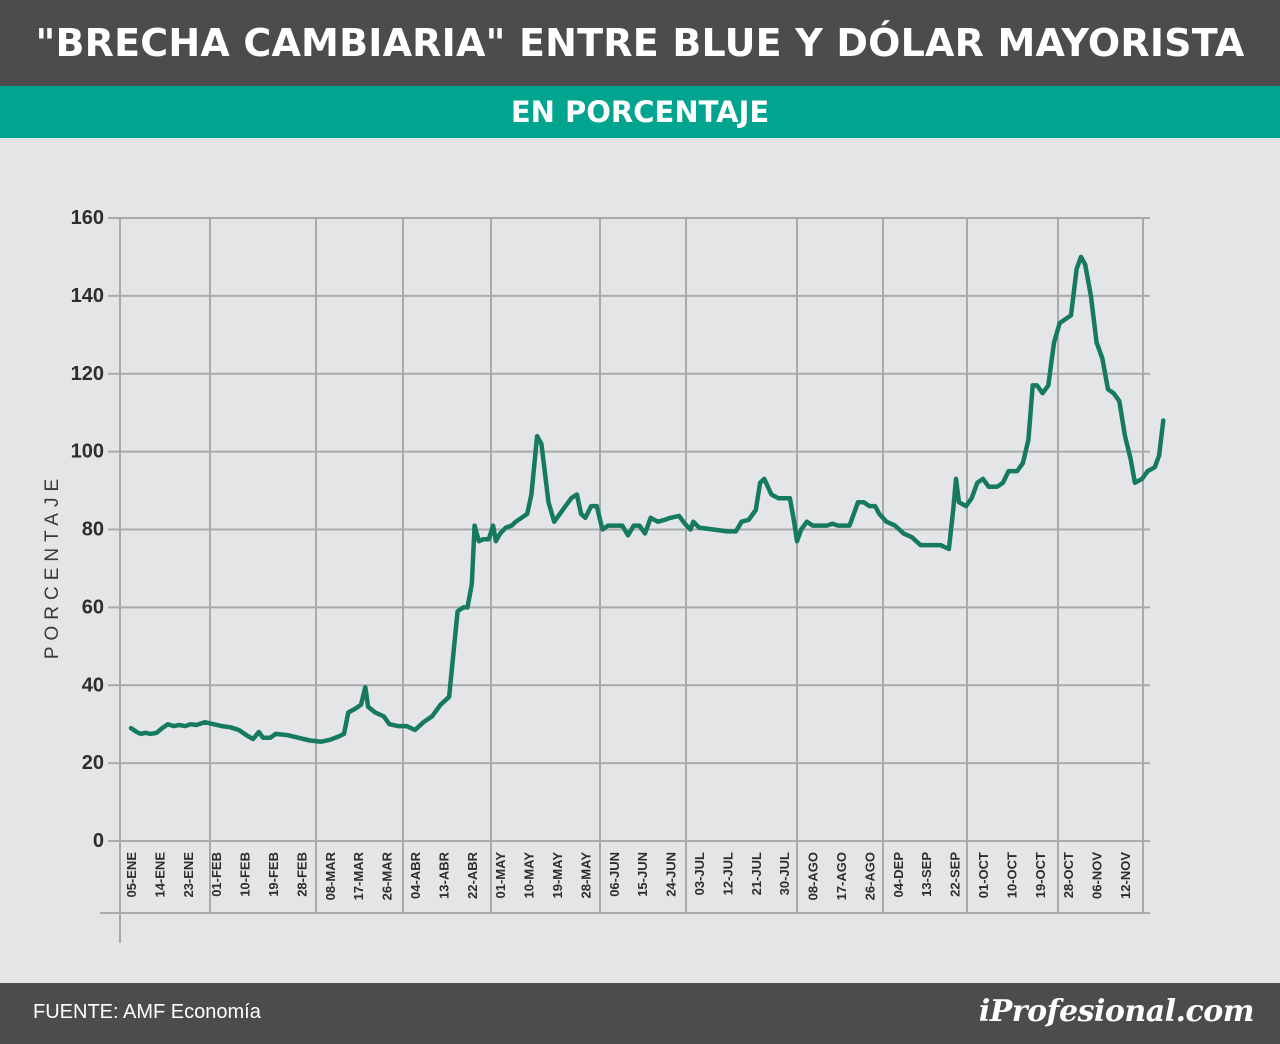  I want to click on x-tick-label: 01-FEB, so click(216, 874).